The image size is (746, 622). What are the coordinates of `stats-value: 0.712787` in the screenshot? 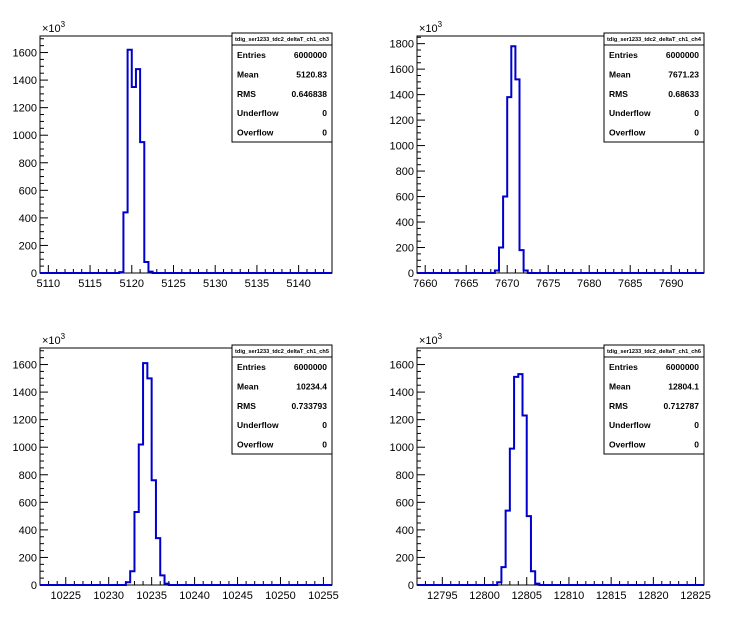 It's located at (682, 406).